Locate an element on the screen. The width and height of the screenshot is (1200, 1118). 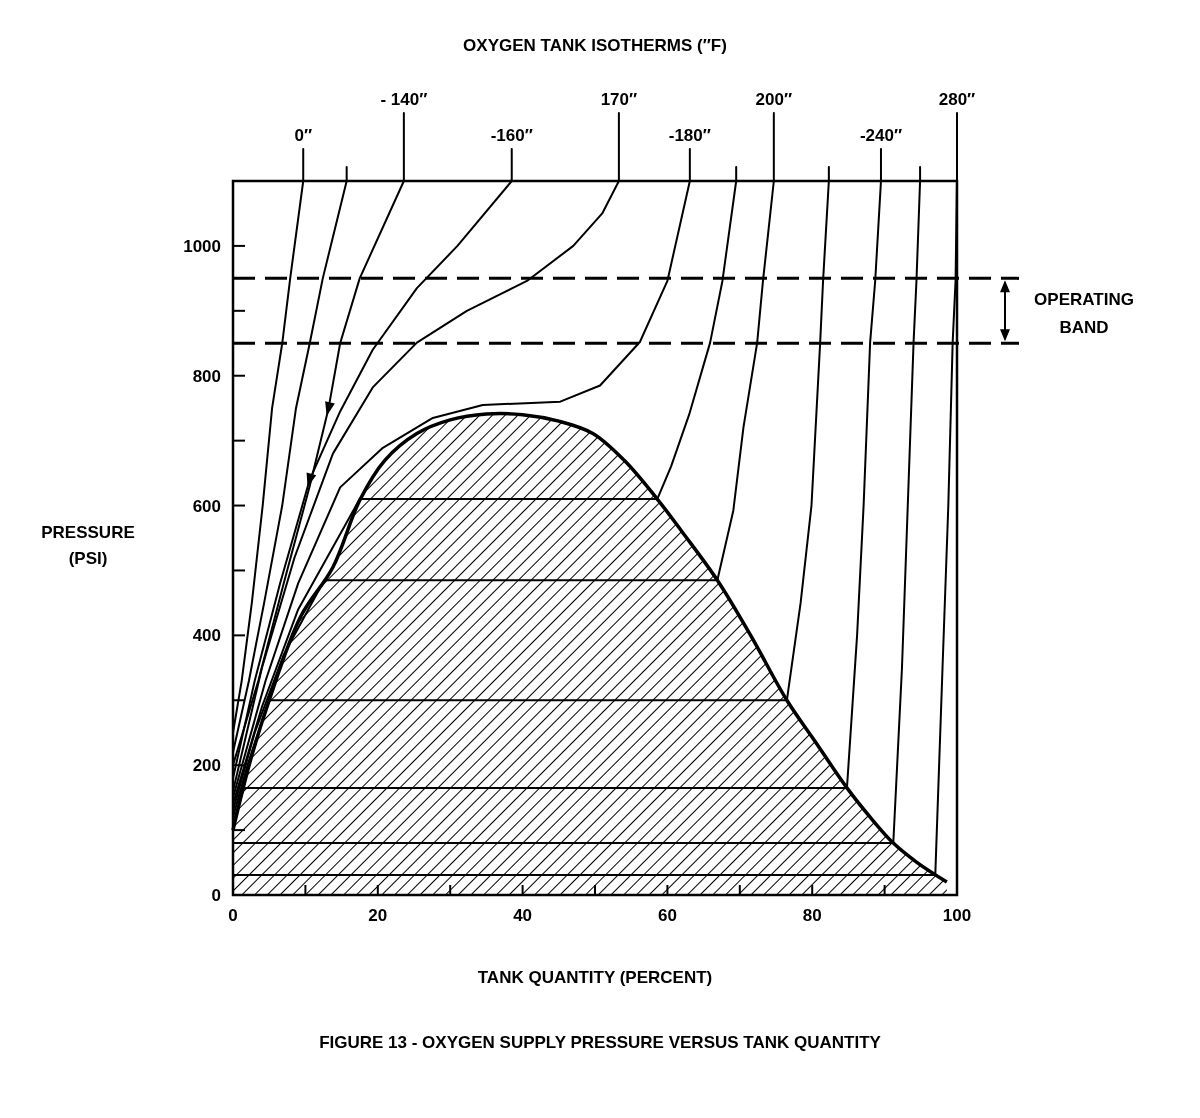
series-label: -180″ is located at coordinates (689, 135).